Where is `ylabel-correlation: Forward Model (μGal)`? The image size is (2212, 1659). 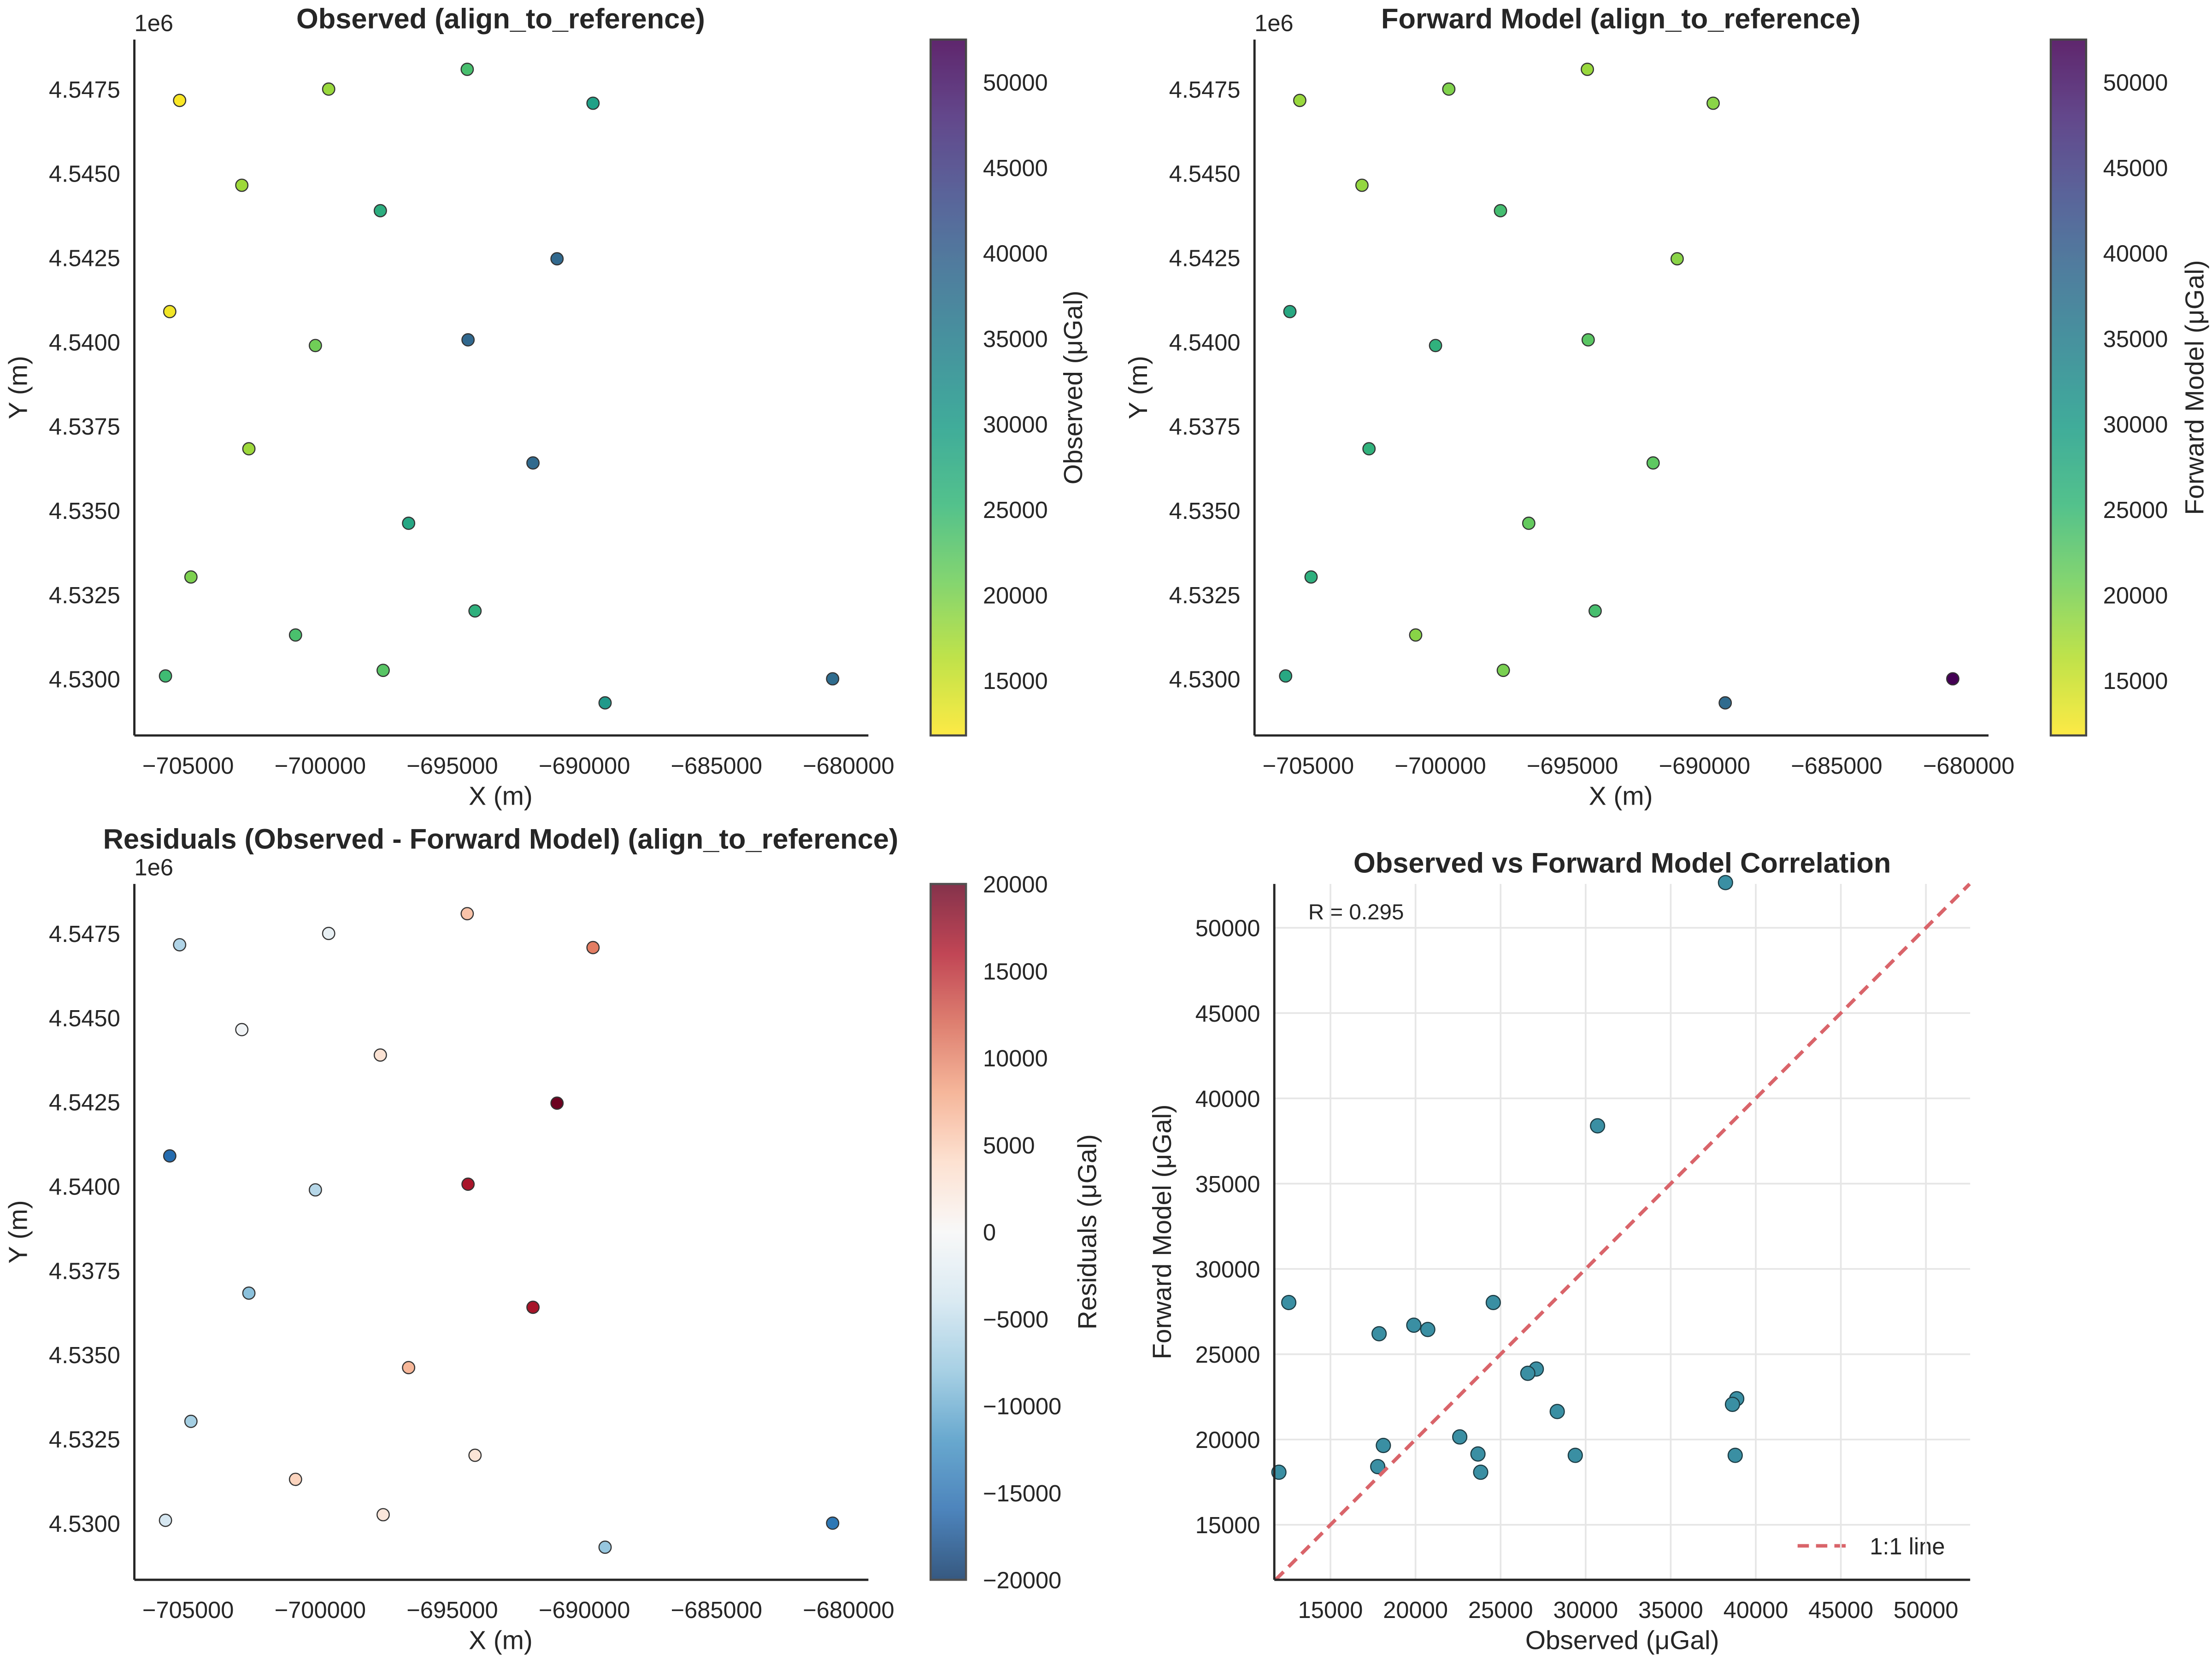 ylabel-correlation: Forward Model (μGal) is located at coordinates (1162, 1232).